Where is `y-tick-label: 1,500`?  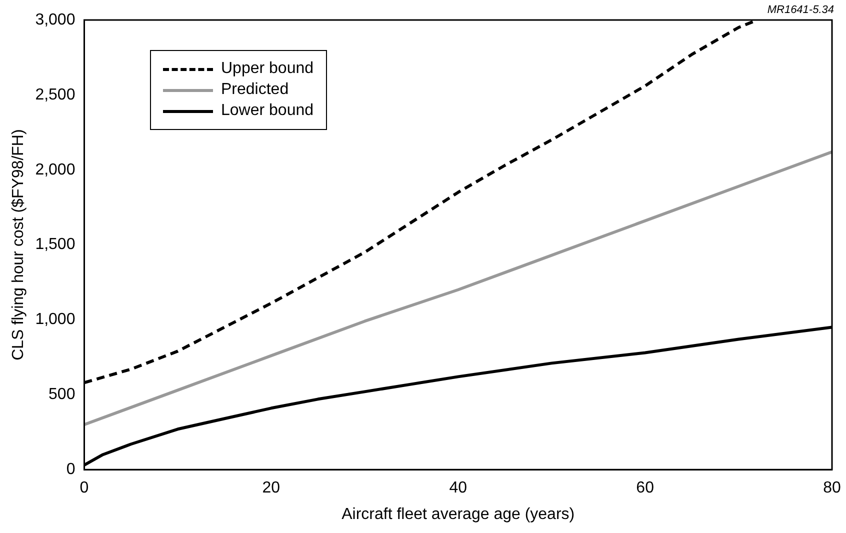 y-tick-label: 1,500 is located at coordinates (55, 245).